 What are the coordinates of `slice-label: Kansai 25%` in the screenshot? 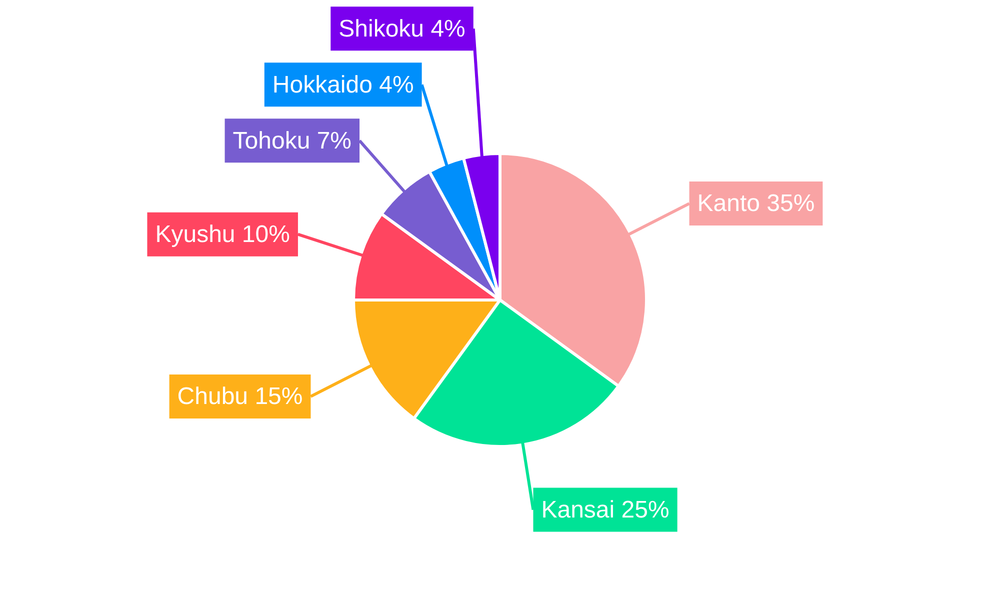 It's located at (605, 510).